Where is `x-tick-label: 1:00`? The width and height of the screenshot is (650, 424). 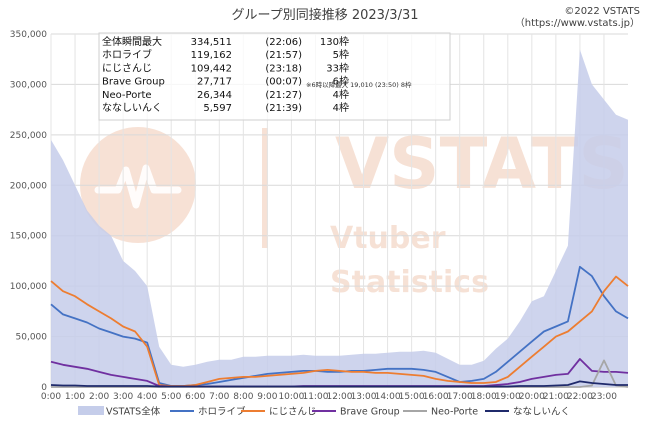
x-tick-label: 1:00 is located at coordinates (75, 397).